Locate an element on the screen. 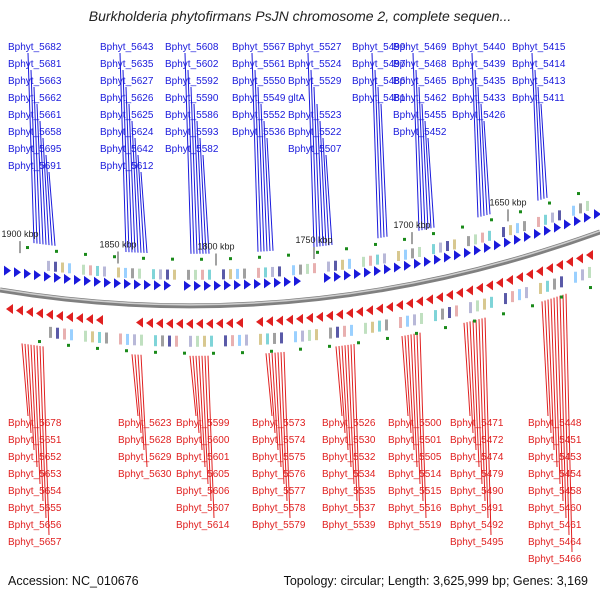  gene-label: Bphyt_5519 is located at coordinates (415, 525).